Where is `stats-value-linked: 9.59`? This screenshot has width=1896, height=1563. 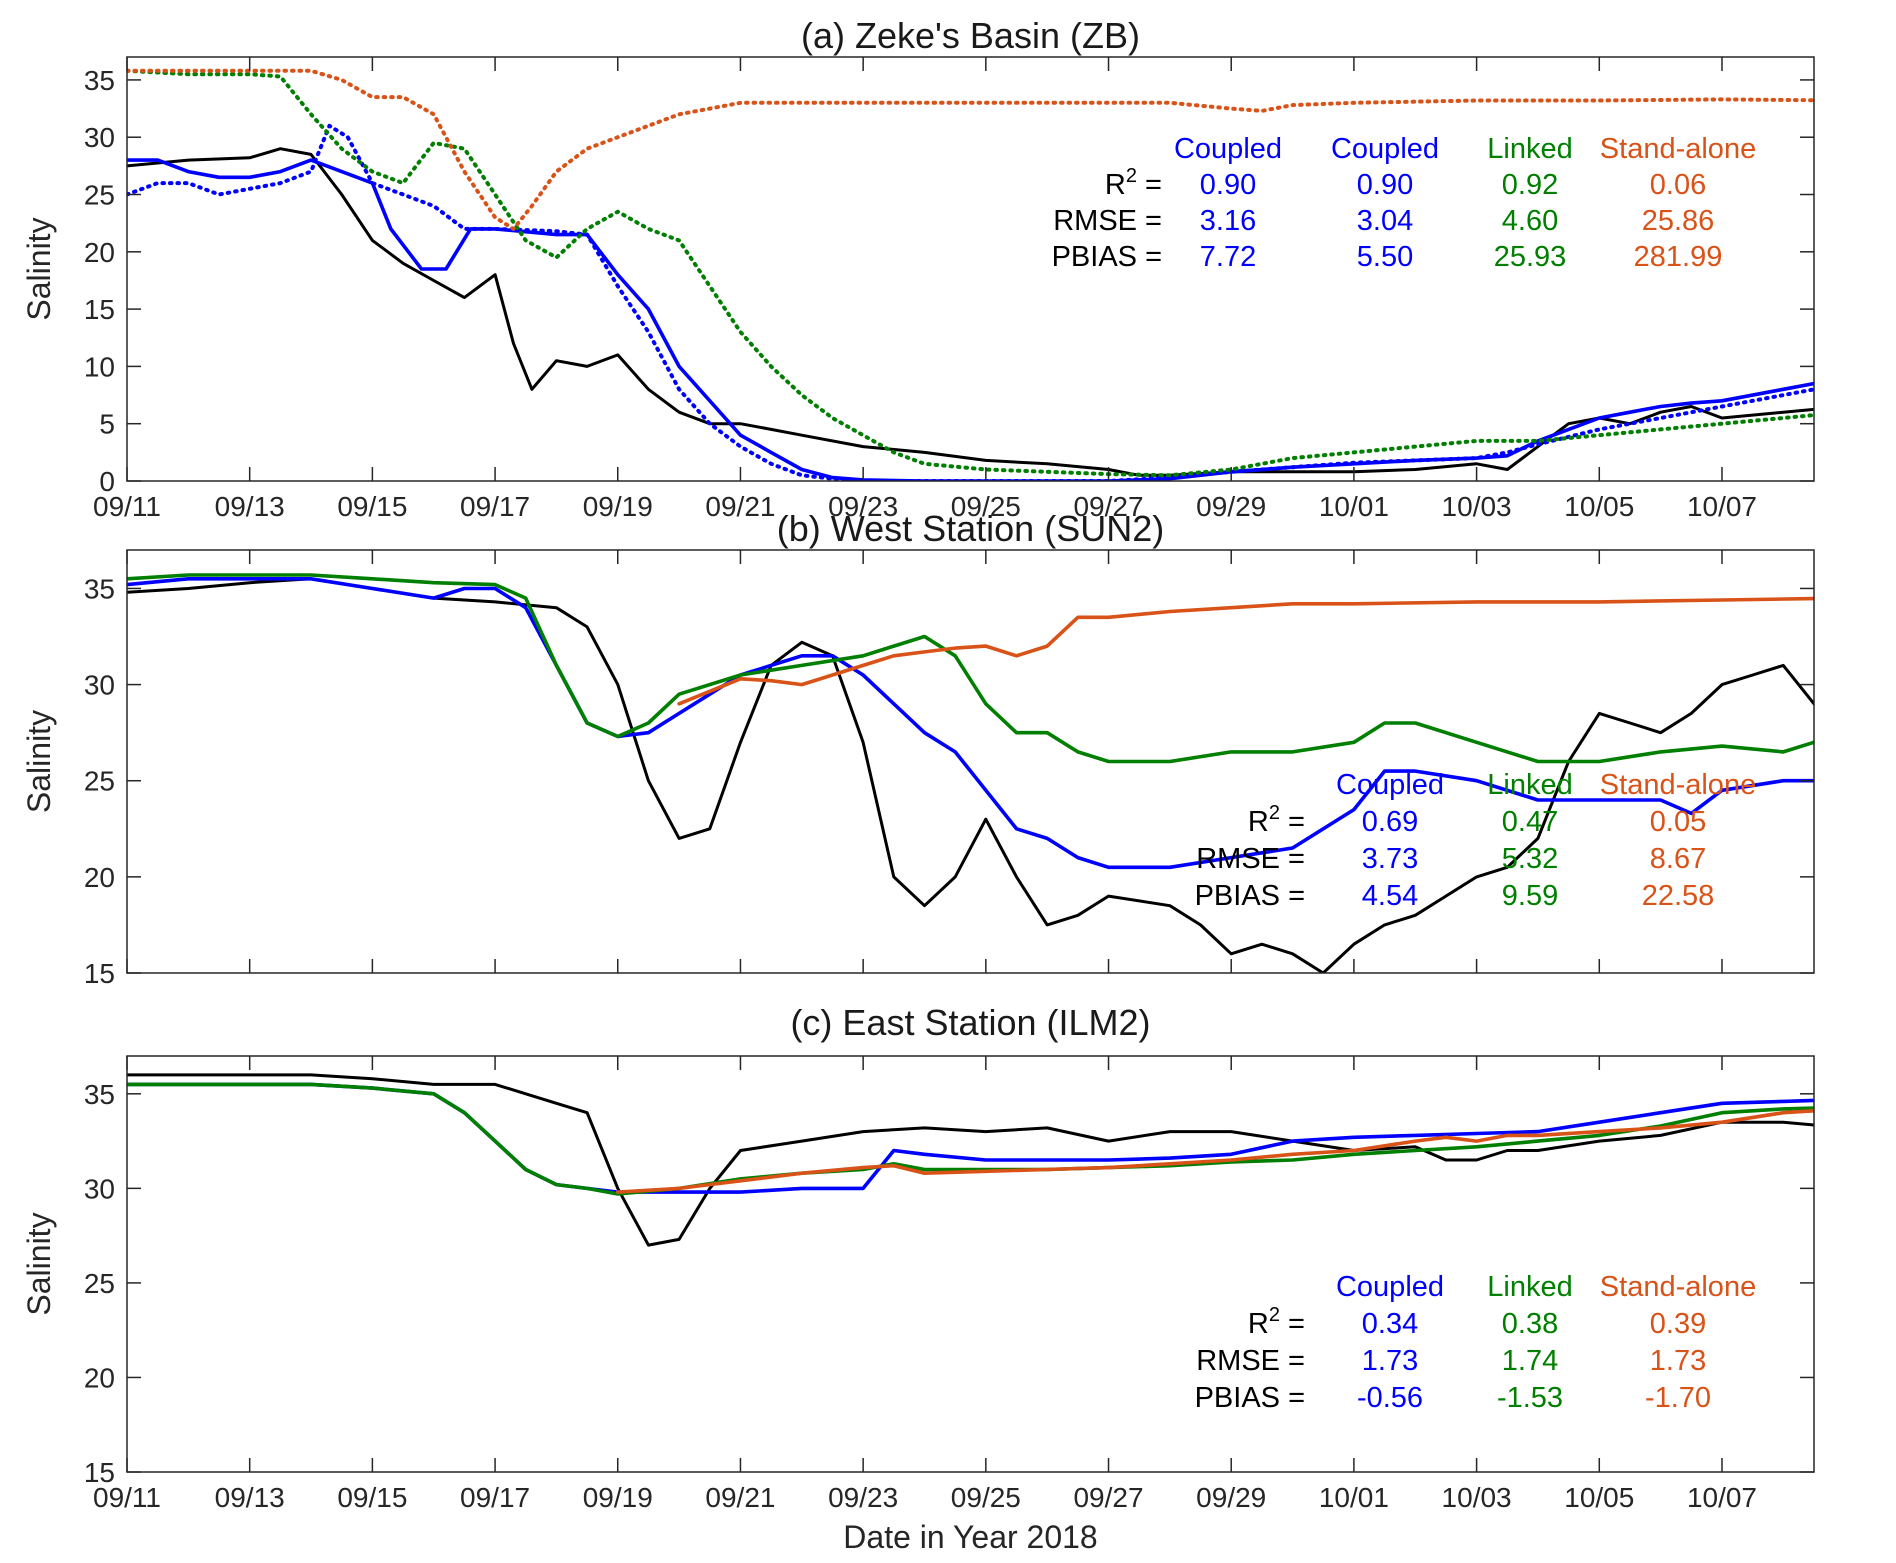 stats-value-linked: 9.59 is located at coordinates (1530, 896).